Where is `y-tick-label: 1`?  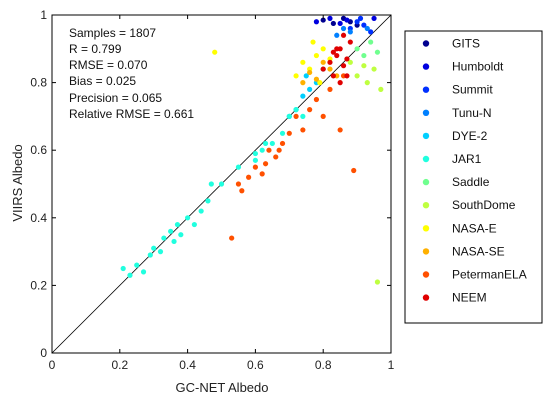 y-tick-label: 1 is located at coordinates (43, 15).